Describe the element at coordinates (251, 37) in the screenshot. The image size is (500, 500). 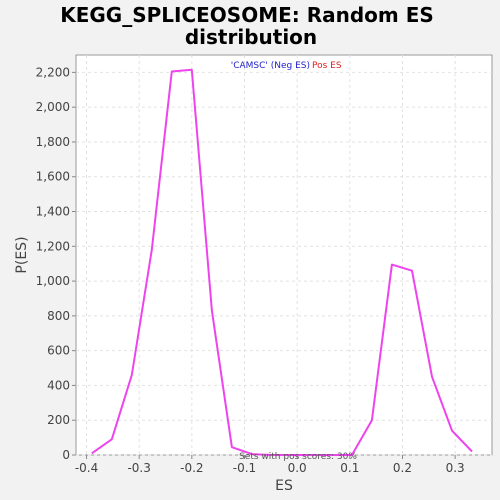
I see `chart-title-line2: distribution` at that location.